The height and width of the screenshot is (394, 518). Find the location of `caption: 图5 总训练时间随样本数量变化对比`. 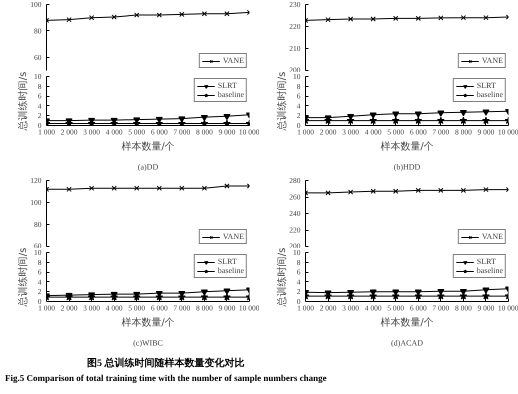

caption: 图5 总训练时间随样本数量变化对比 is located at coordinates (166, 364).